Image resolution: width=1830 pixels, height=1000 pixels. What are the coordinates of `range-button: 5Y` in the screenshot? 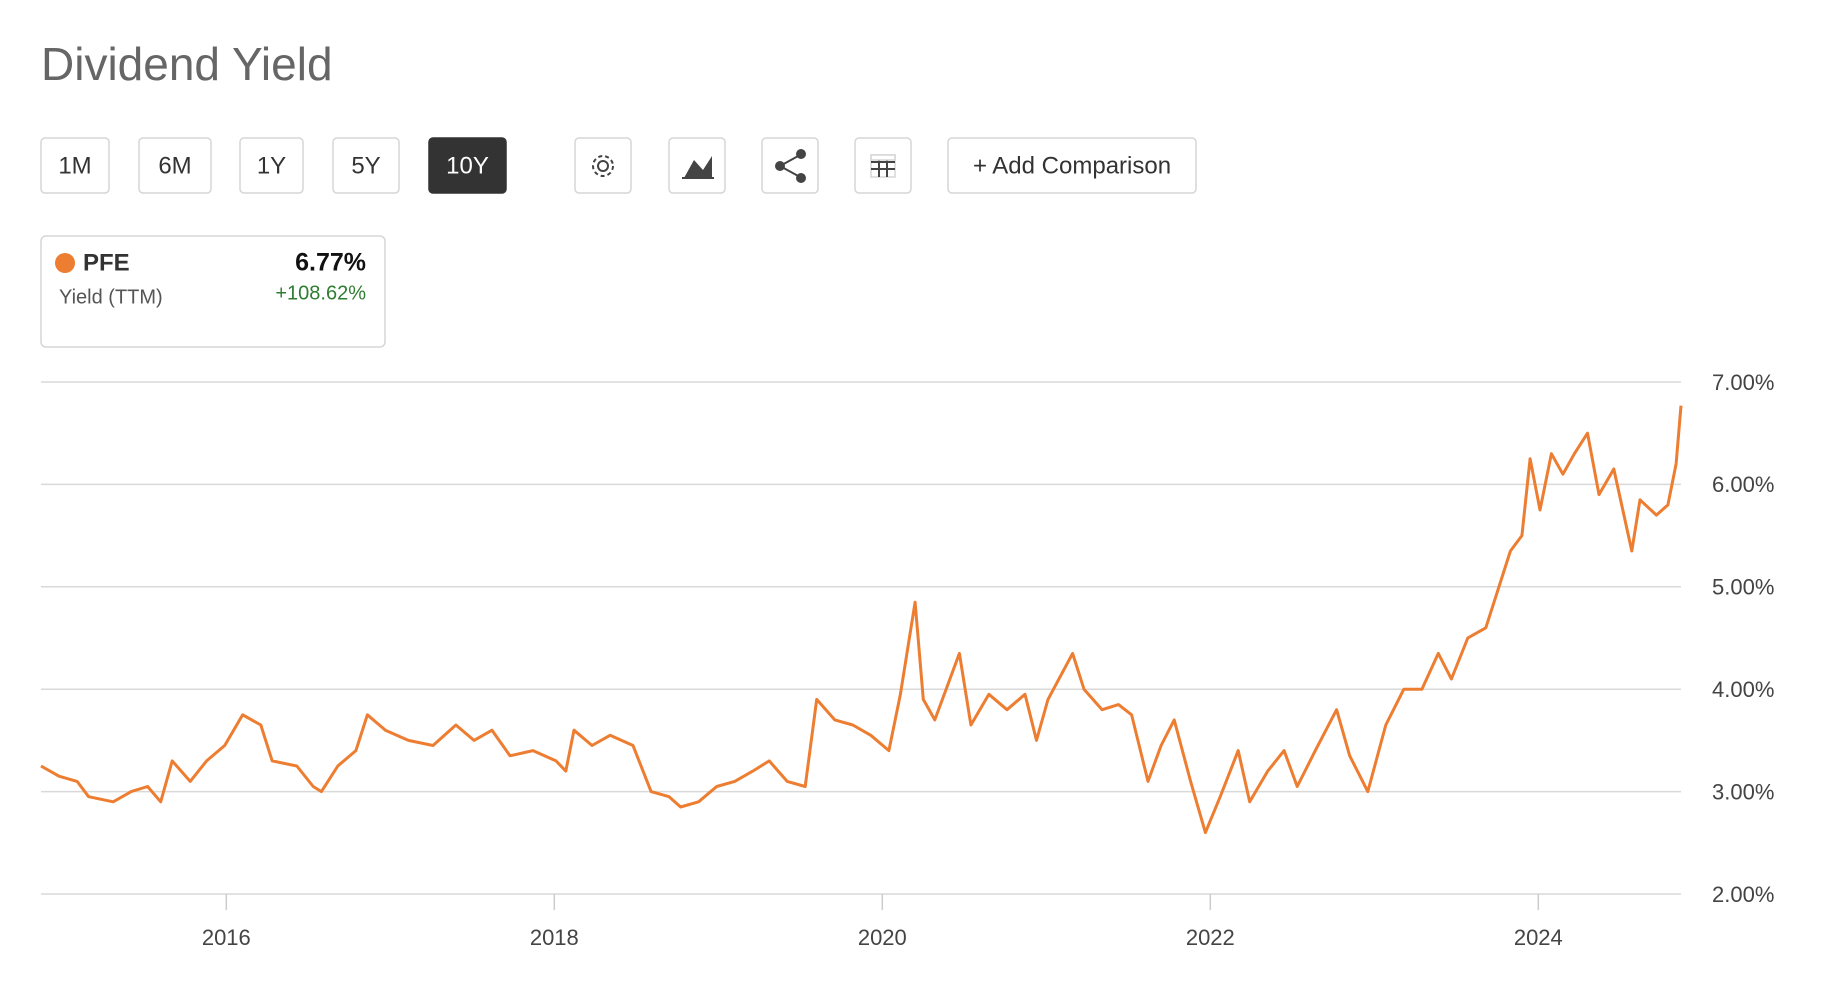 It's located at (366, 165).